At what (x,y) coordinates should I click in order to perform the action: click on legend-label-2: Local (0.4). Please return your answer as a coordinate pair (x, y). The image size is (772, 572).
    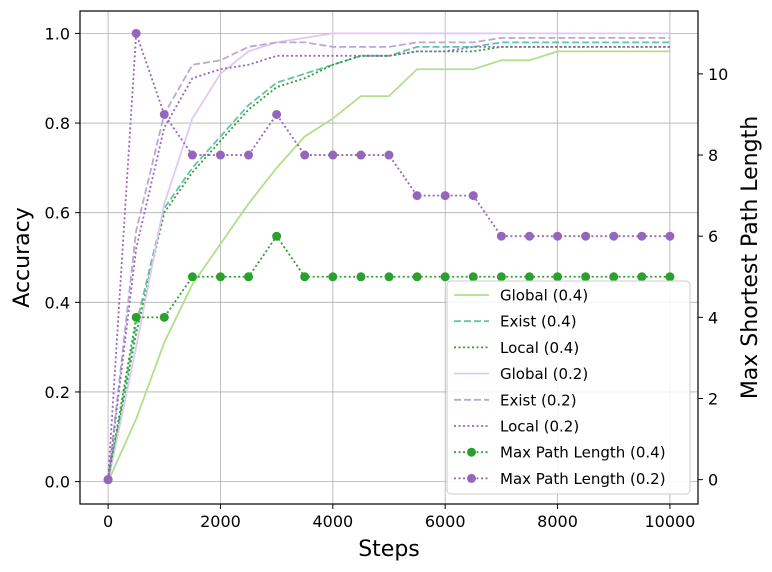
    Looking at the image, I should click on (539, 348).